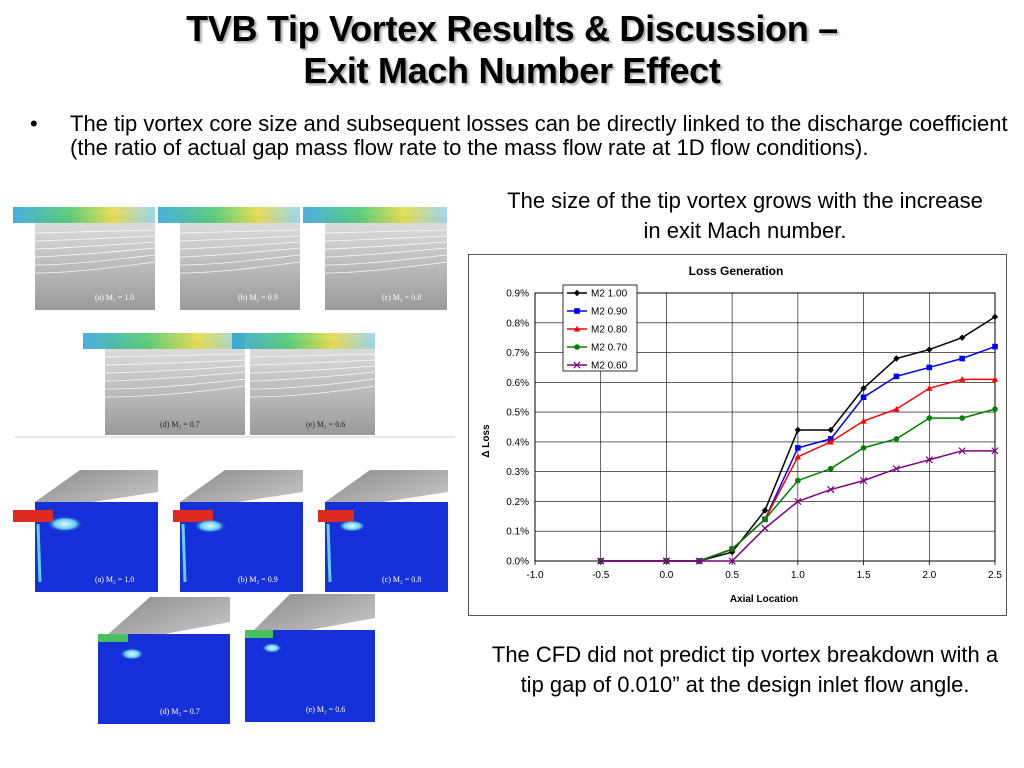  Describe the element at coordinates (929, 575) in the screenshot. I see `x-tick-label: 2.0` at that location.